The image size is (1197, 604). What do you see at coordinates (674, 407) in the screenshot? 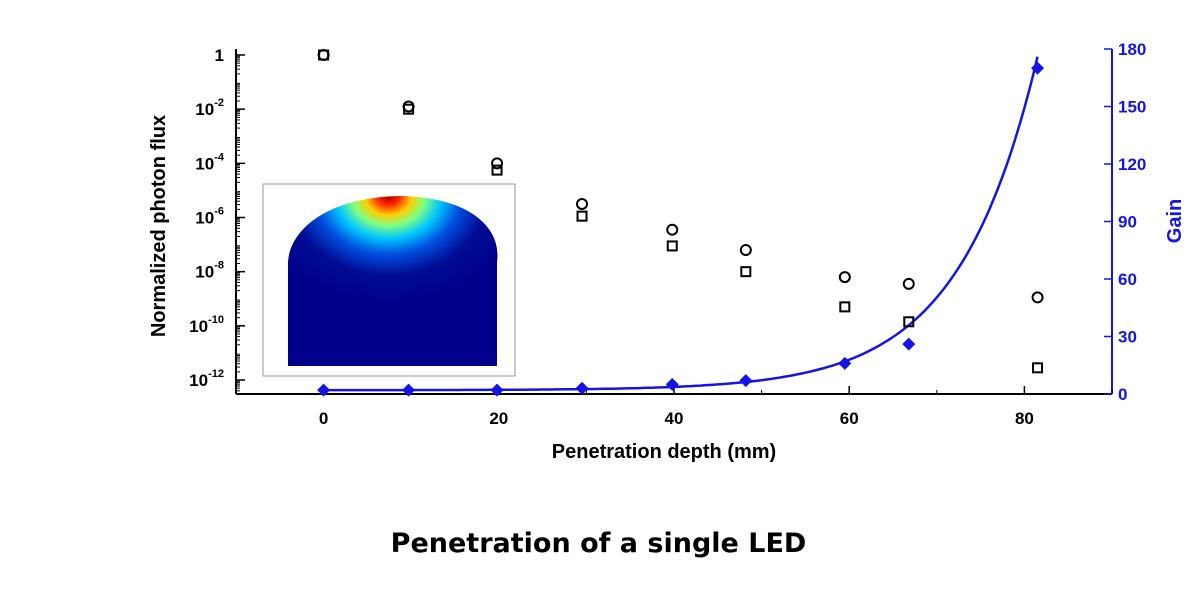
I see `x-ticks: 0 20 40 60 80` at bounding box center [674, 407].